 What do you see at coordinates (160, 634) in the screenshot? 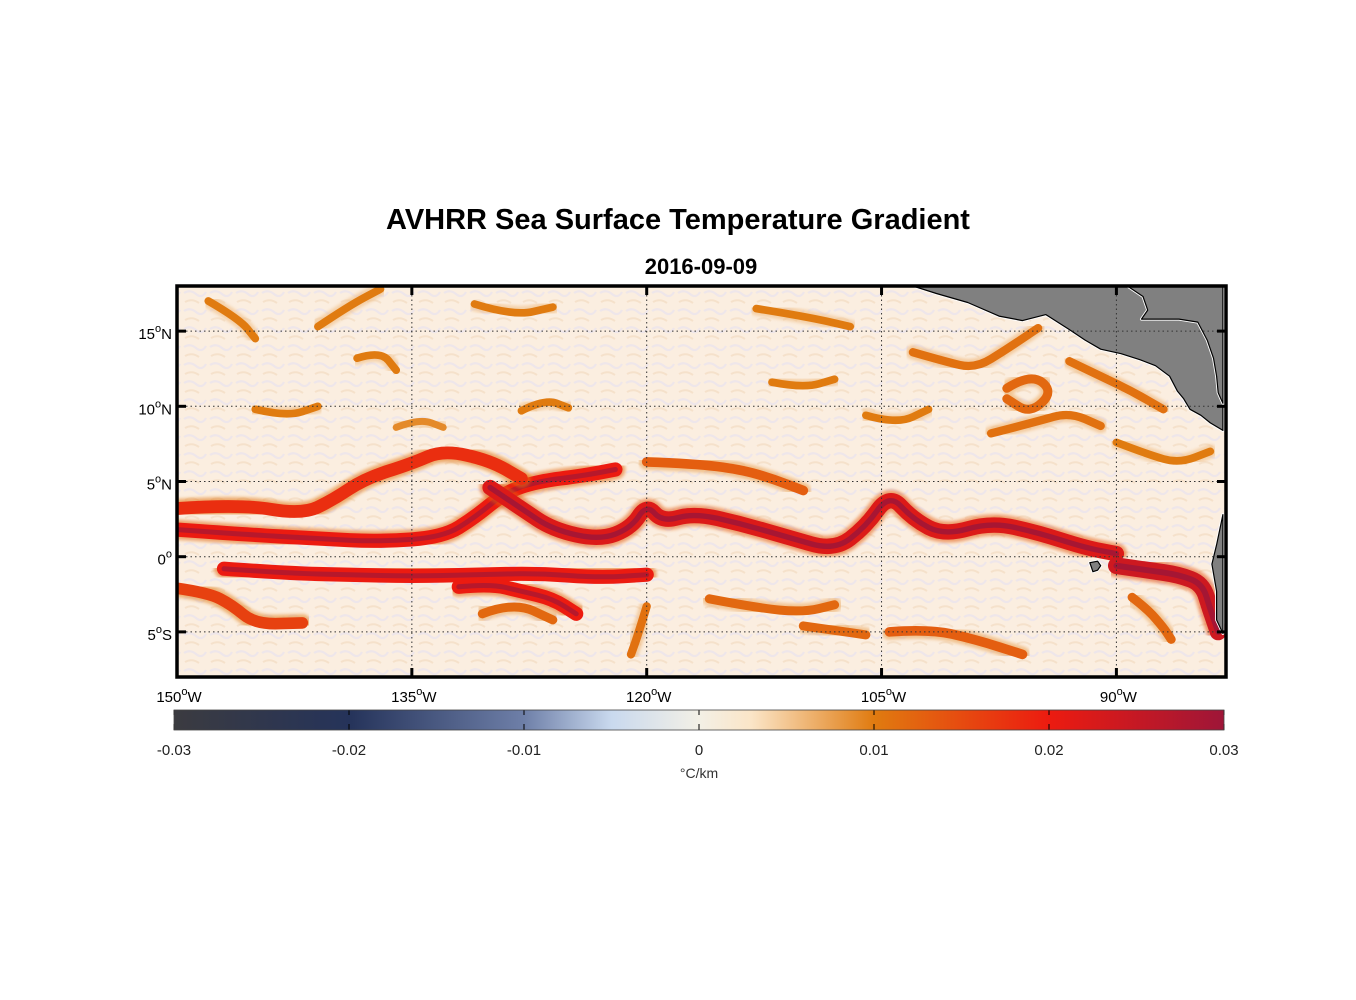
I see `y-tick-label: 5oS` at bounding box center [160, 634].